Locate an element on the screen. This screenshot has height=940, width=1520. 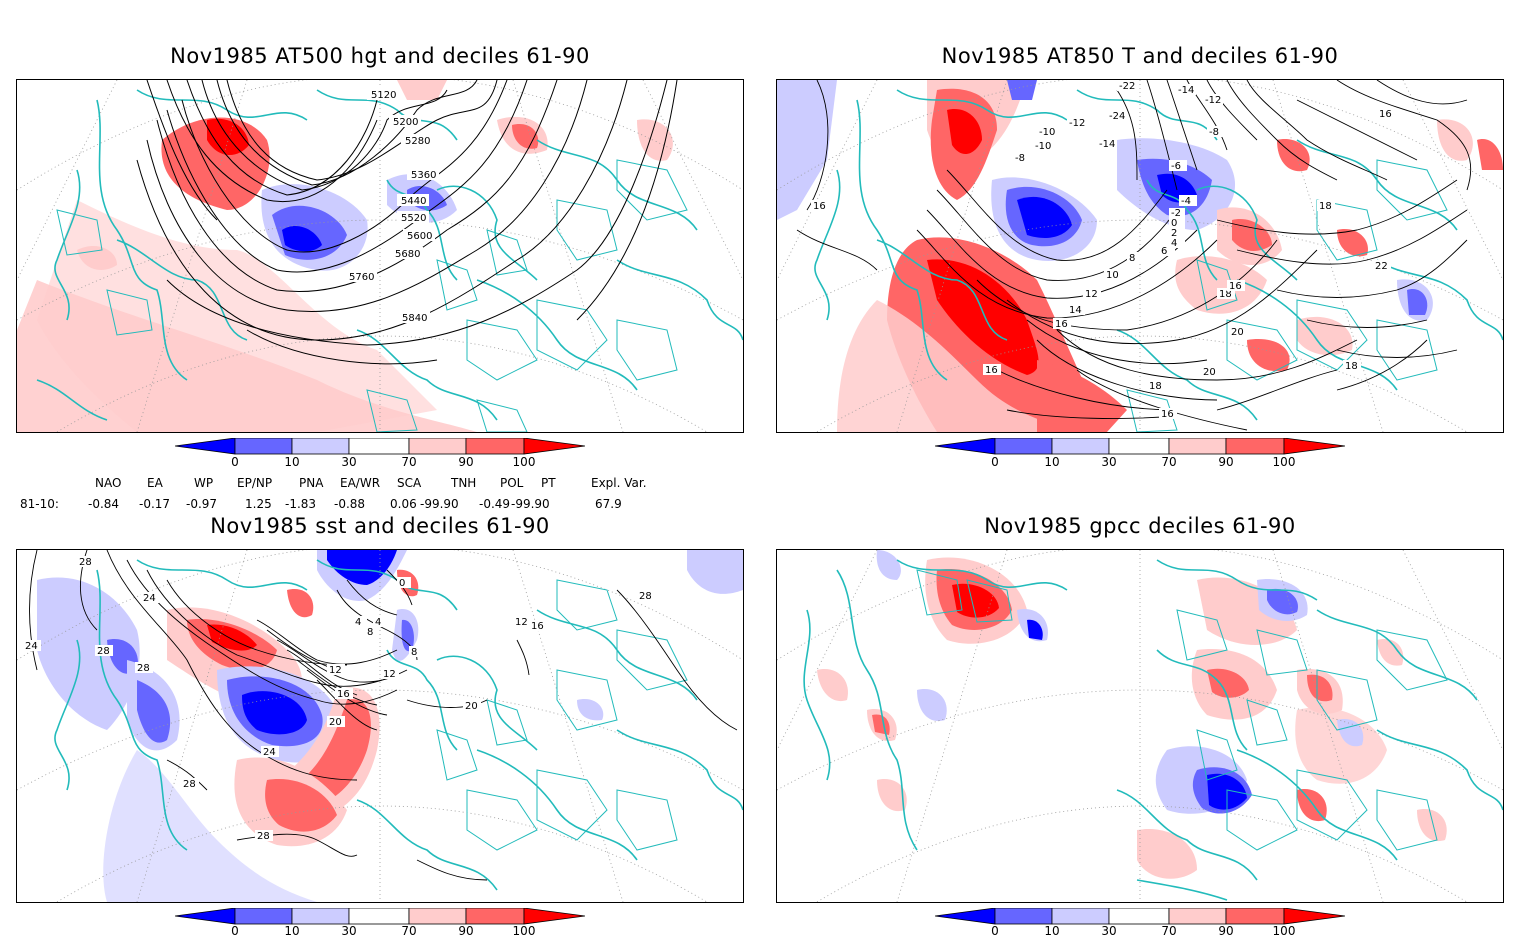
p2-contour-label: 22 is located at coordinates (1381, 266).